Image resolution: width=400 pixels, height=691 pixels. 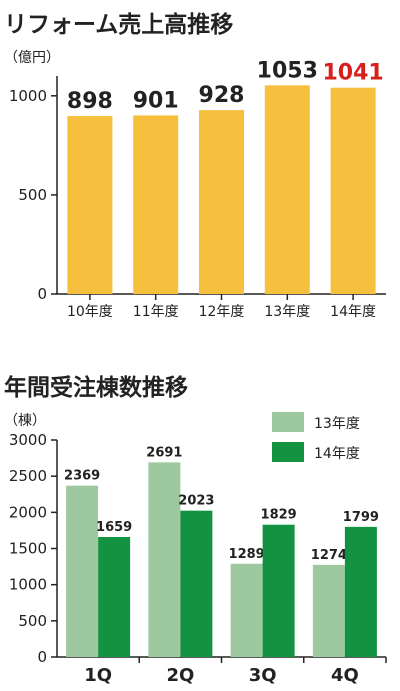 I want to click on chart2-ytick-label: 500, so click(x=32, y=621).